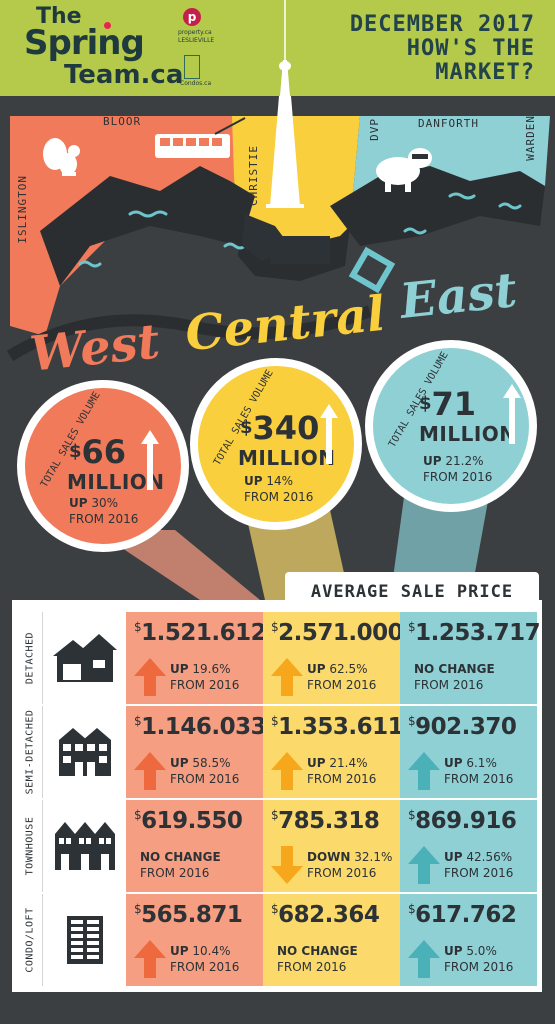 Image resolution: width=555 pixels, height=1024 pixels. I want to click on table-title: AVERAGE SALE PRICE, so click(412, 592).